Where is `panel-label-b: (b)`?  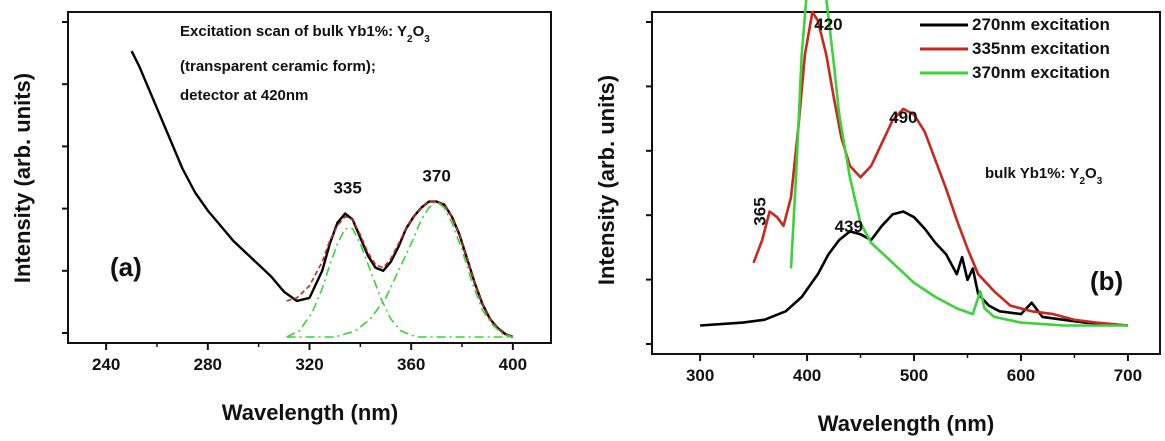
panel-label-b: (b) is located at coordinates (1106, 281).